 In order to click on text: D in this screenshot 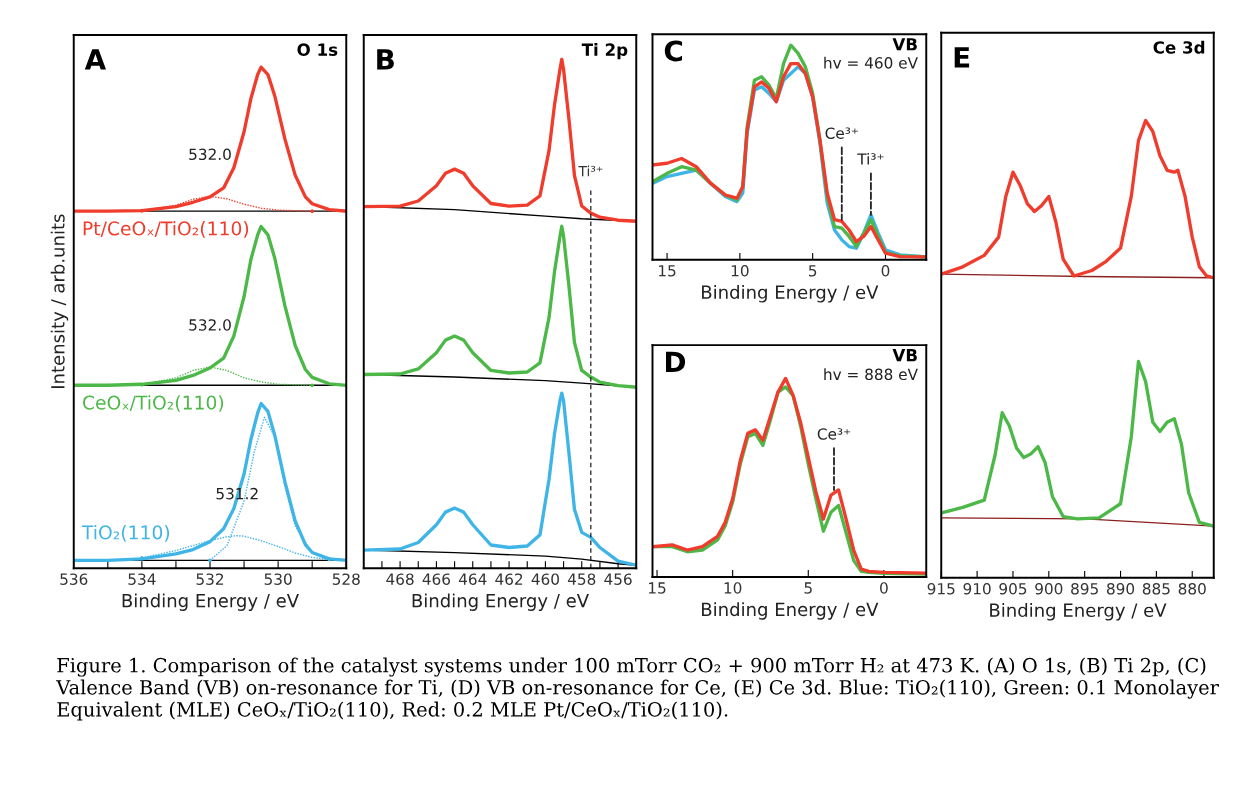, I will do `click(676, 362)`.